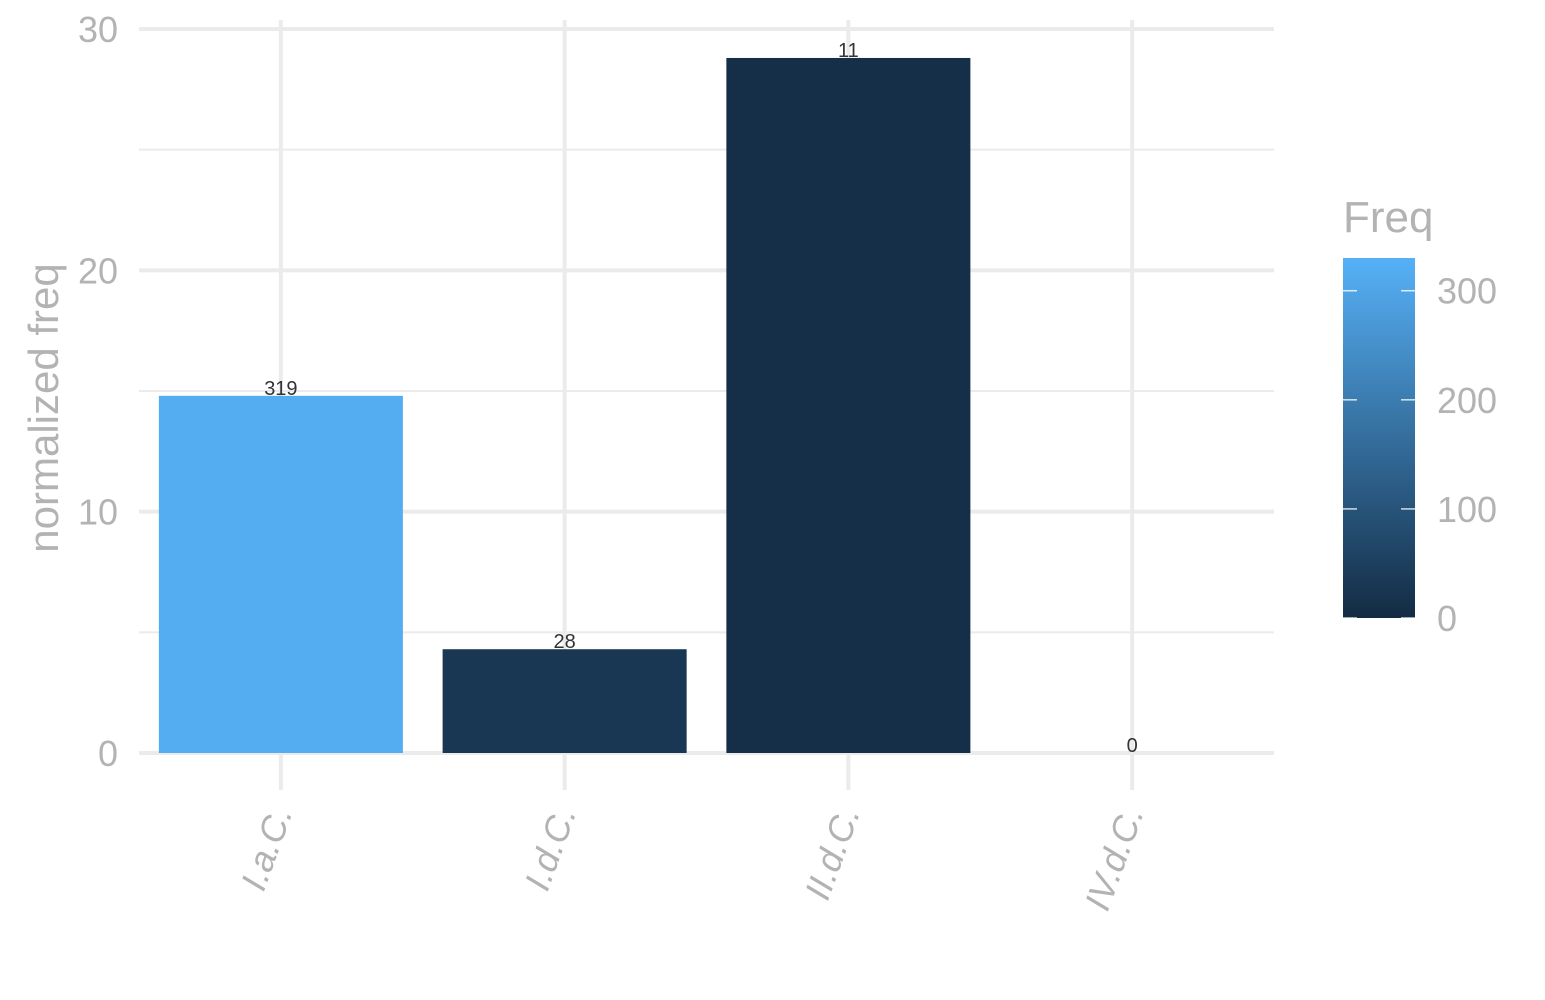  I want to click on y-tick-label: 10, so click(98, 512).